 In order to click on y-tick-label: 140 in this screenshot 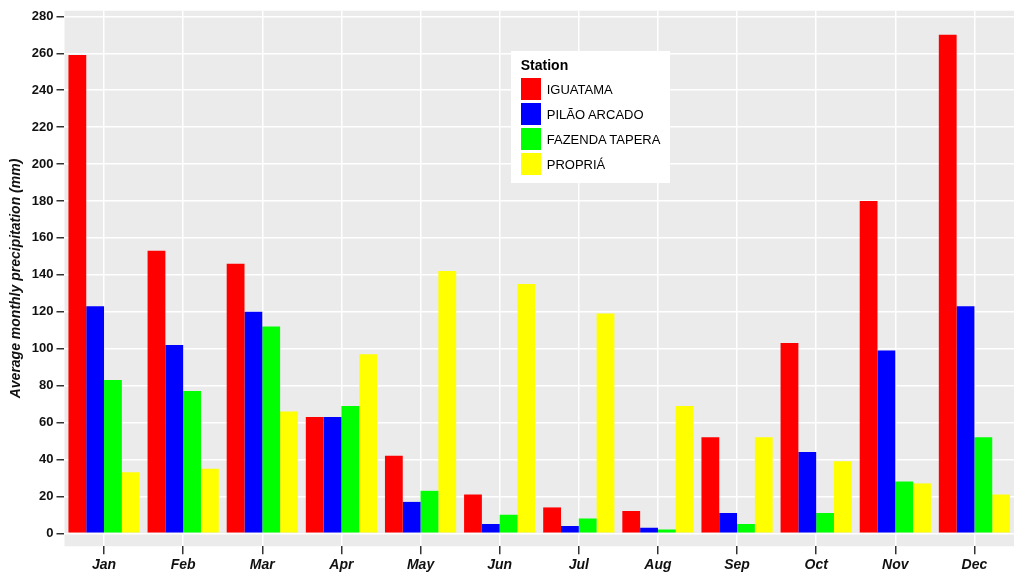, I will do `click(42, 274)`.